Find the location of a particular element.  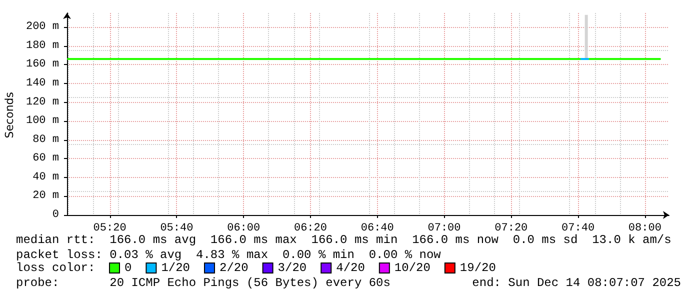

x-tick-label: 06:20 is located at coordinates (310, 228).